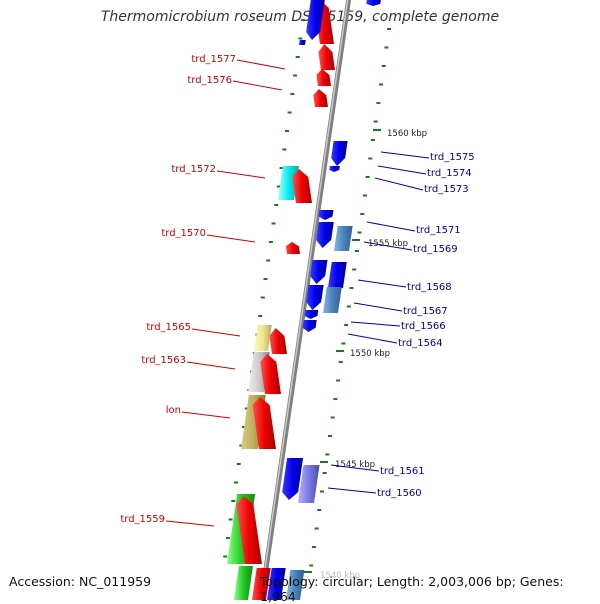 This screenshot has height=604, width=600. What do you see at coordinates (238, 62) in the screenshot?
I see `gene-label-left: trd_1577` at bounding box center [238, 62].